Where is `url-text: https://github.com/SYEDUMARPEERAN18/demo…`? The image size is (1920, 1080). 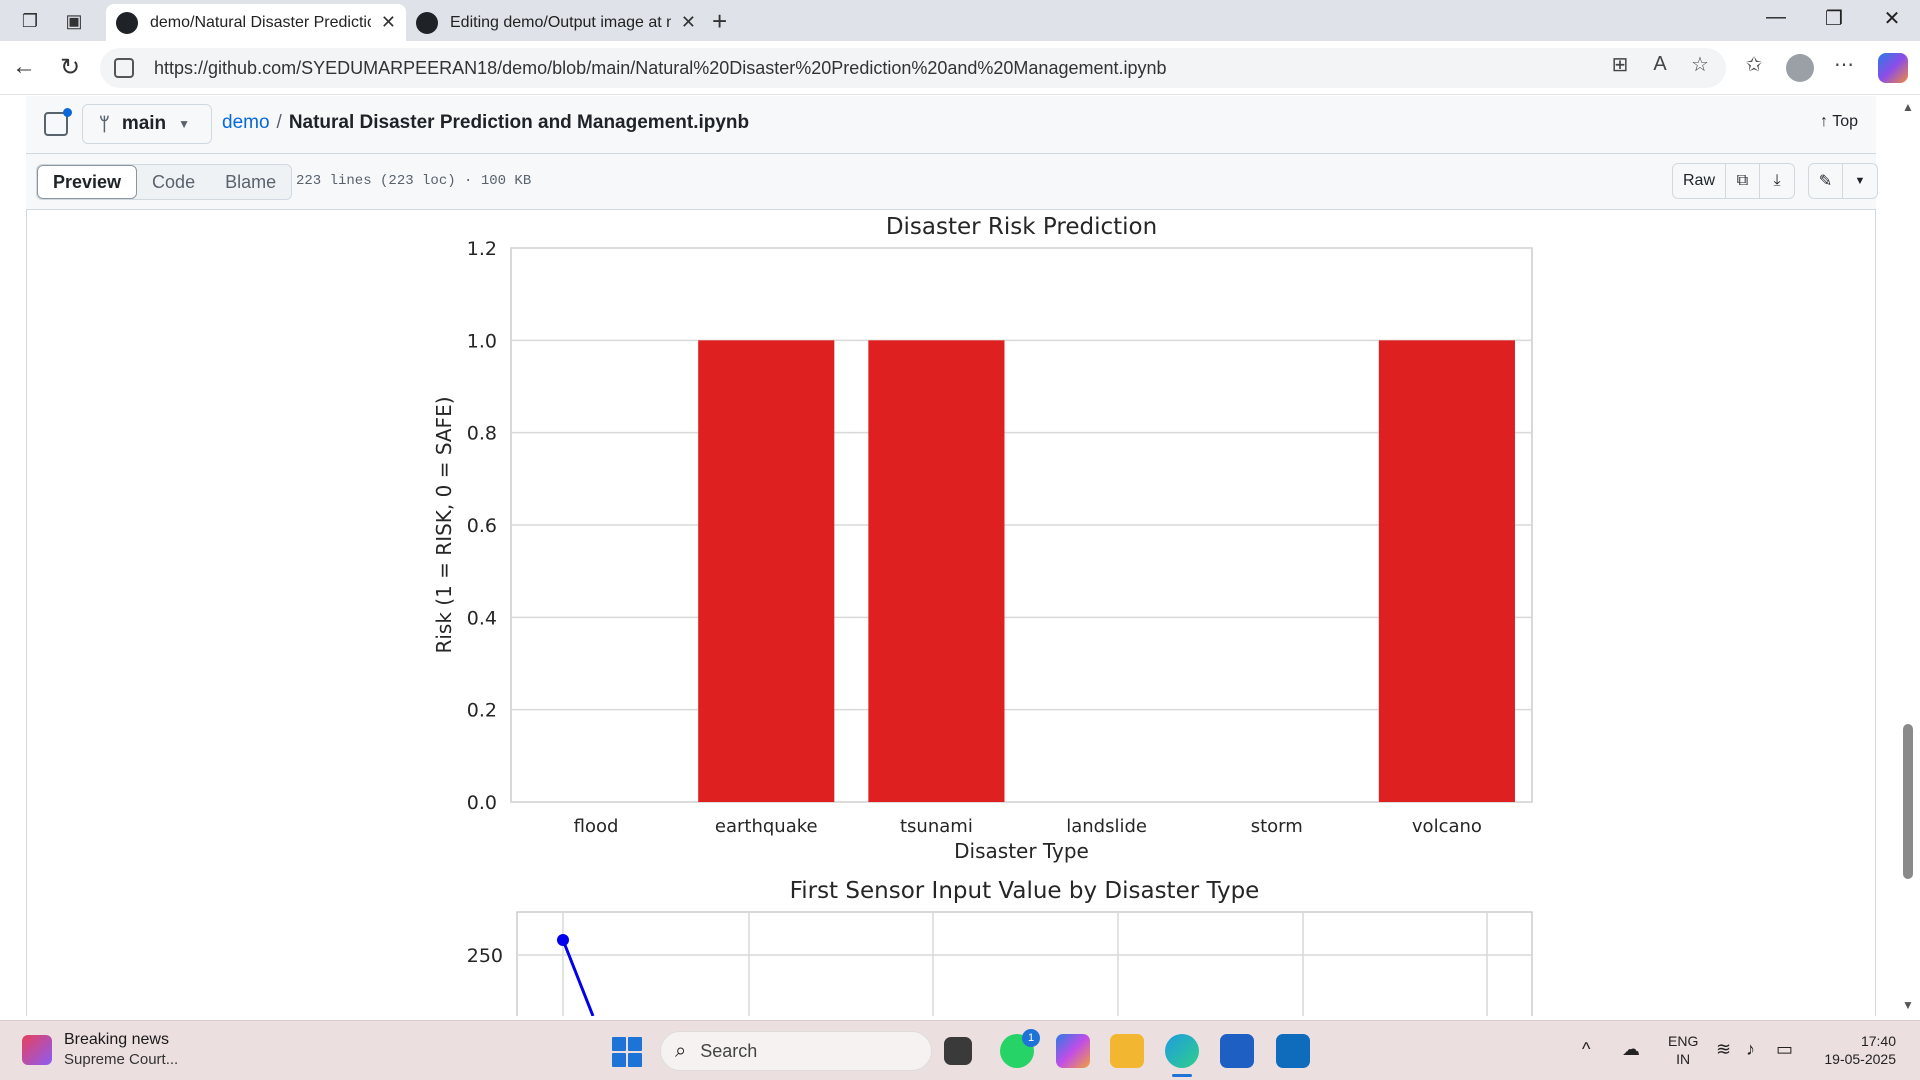 url-text: https://github.com/SYEDUMARPEERAN18/demo… is located at coordinates (660, 67).